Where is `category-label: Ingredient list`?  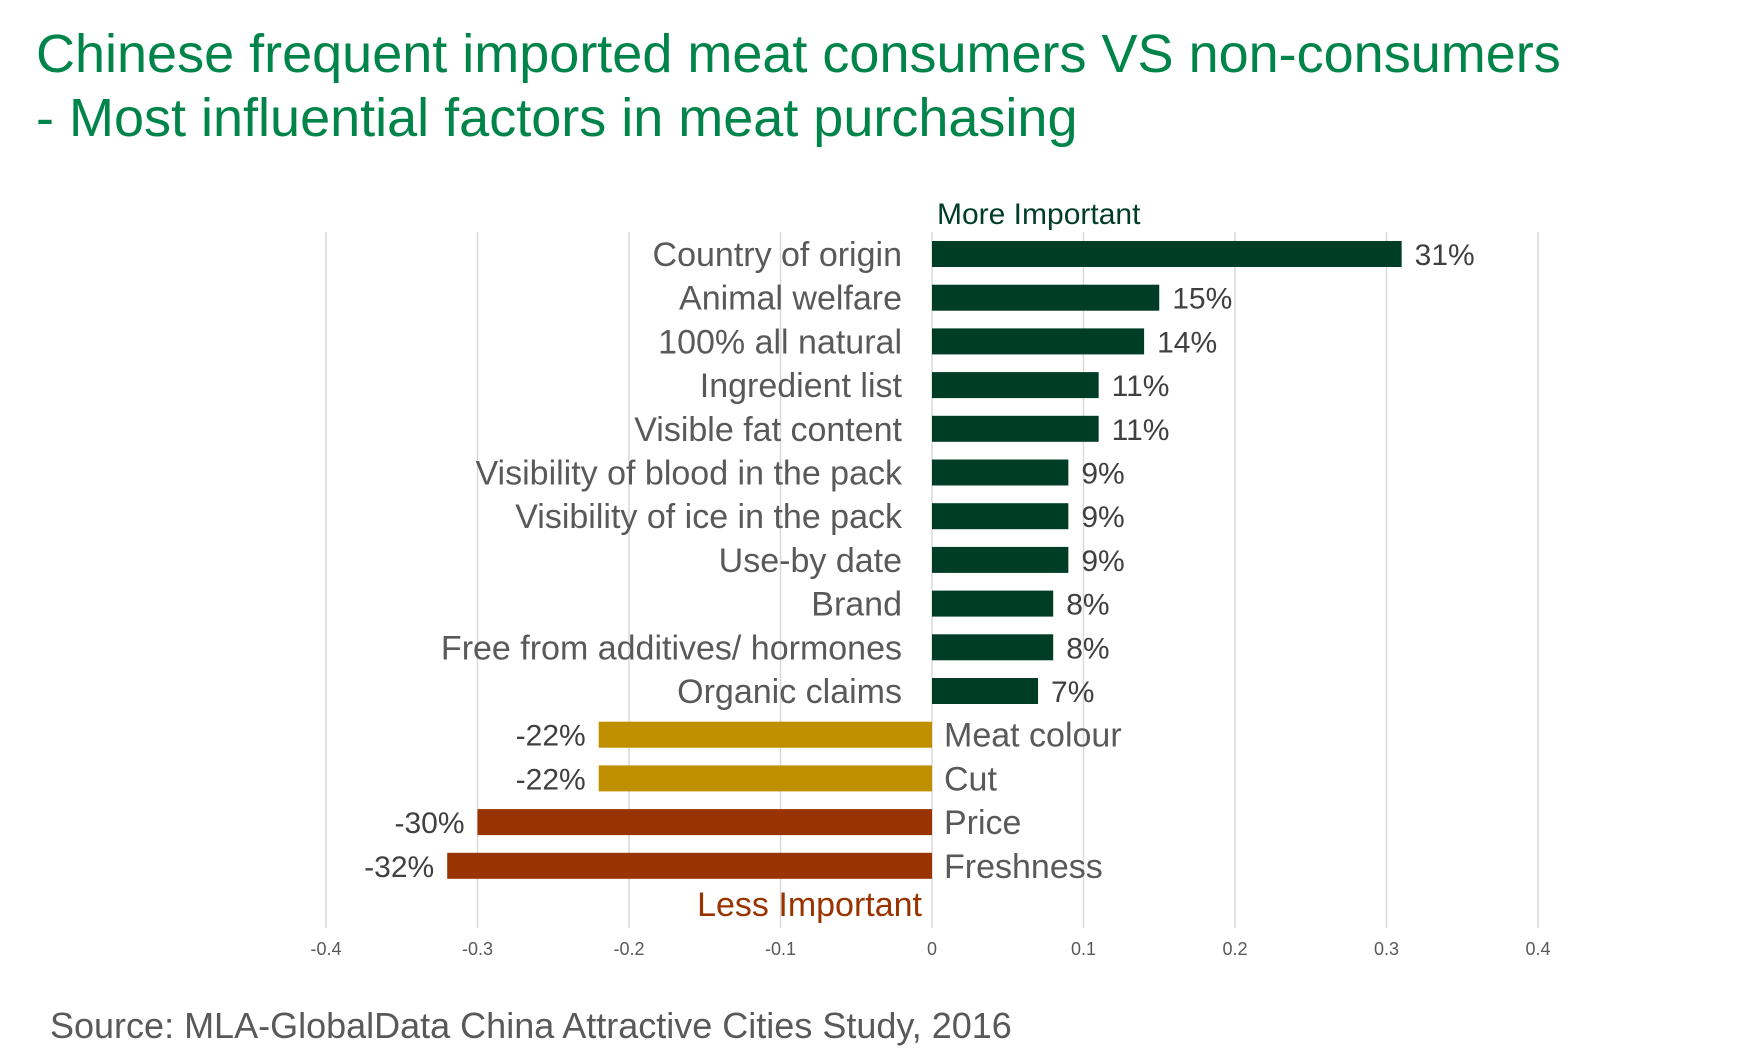
category-label: Ingredient list is located at coordinates (801, 386).